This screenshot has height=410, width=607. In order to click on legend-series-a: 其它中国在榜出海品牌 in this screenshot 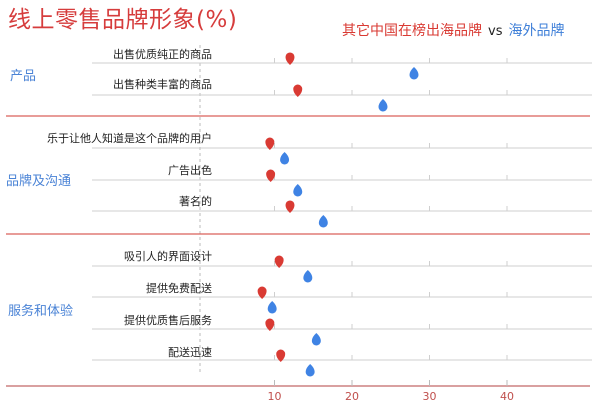, I will do `click(412, 31)`.